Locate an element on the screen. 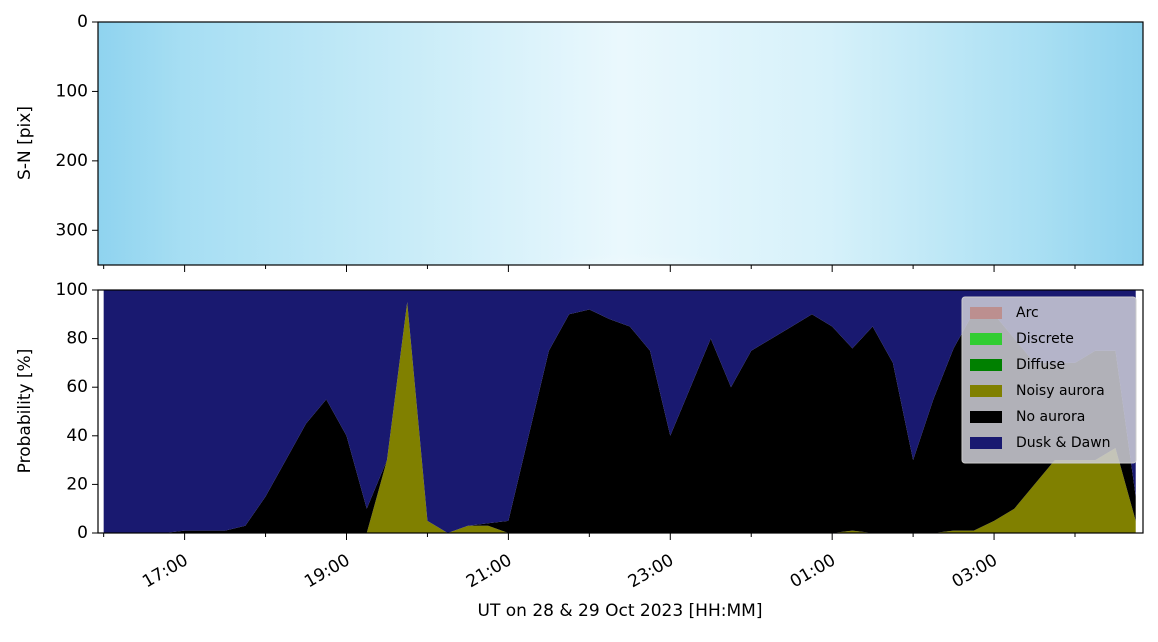 Image resolution: width=1158 pixels, height=642 pixels. legend-box is located at coordinates (1049, 380).